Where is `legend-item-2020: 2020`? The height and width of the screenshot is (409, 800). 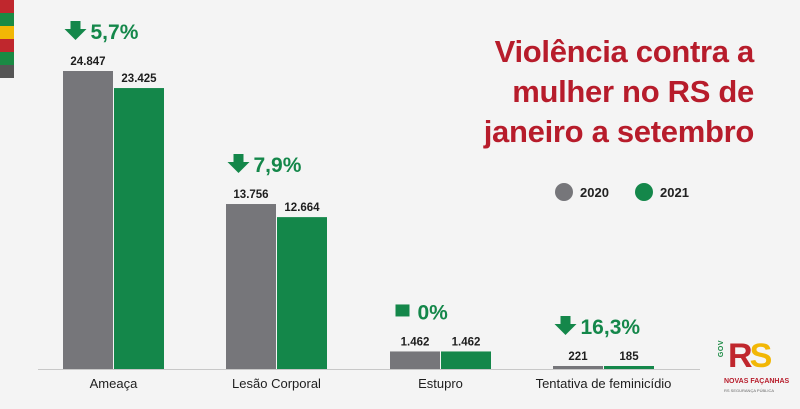 legend-item-2020: 2020 is located at coordinates (582, 192).